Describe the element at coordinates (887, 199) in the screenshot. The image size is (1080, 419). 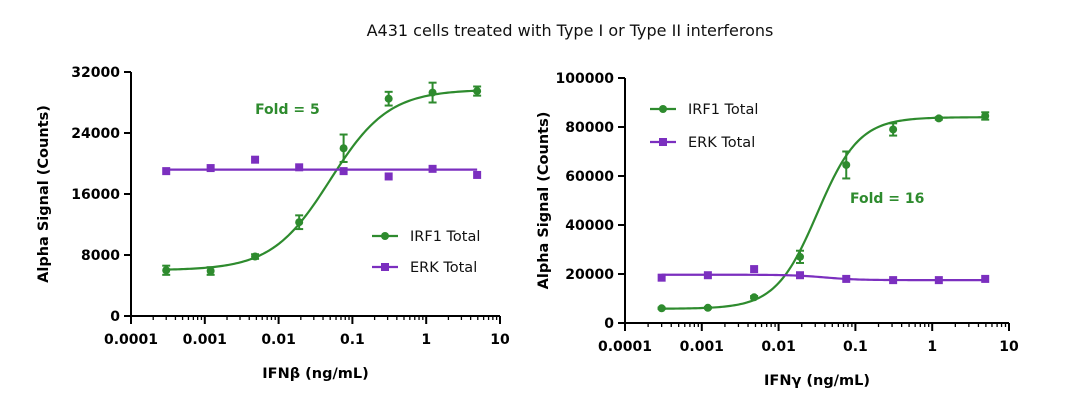
I see `fold-annotation: Fold = 16` at that location.